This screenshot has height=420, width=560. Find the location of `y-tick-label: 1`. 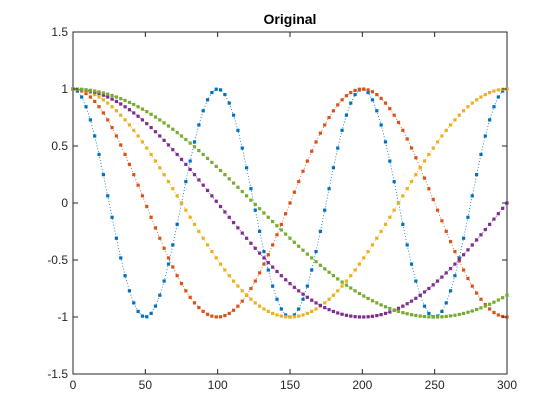

y-tick-label: 1 is located at coordinates (64, 89).